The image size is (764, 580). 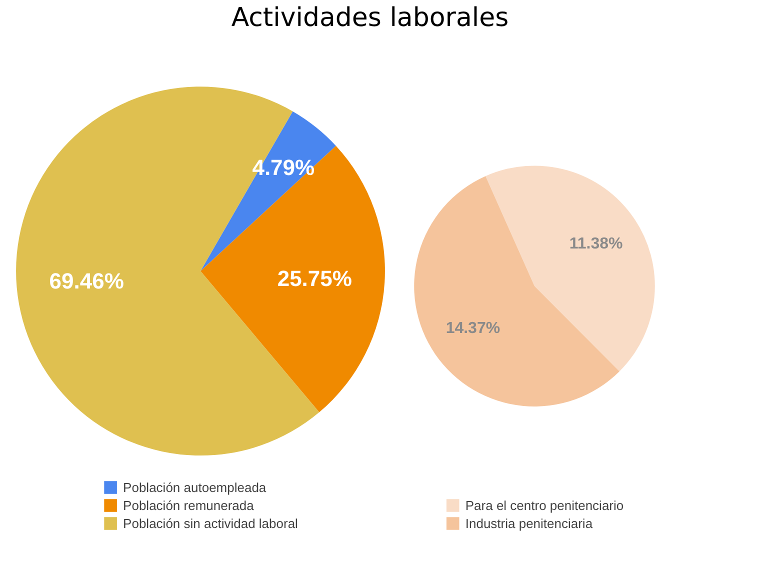 What do you see at coordinates (188, 505) in the screenshot?
I see `legend-label: Población remunerada` at bounding box center [188, 505].